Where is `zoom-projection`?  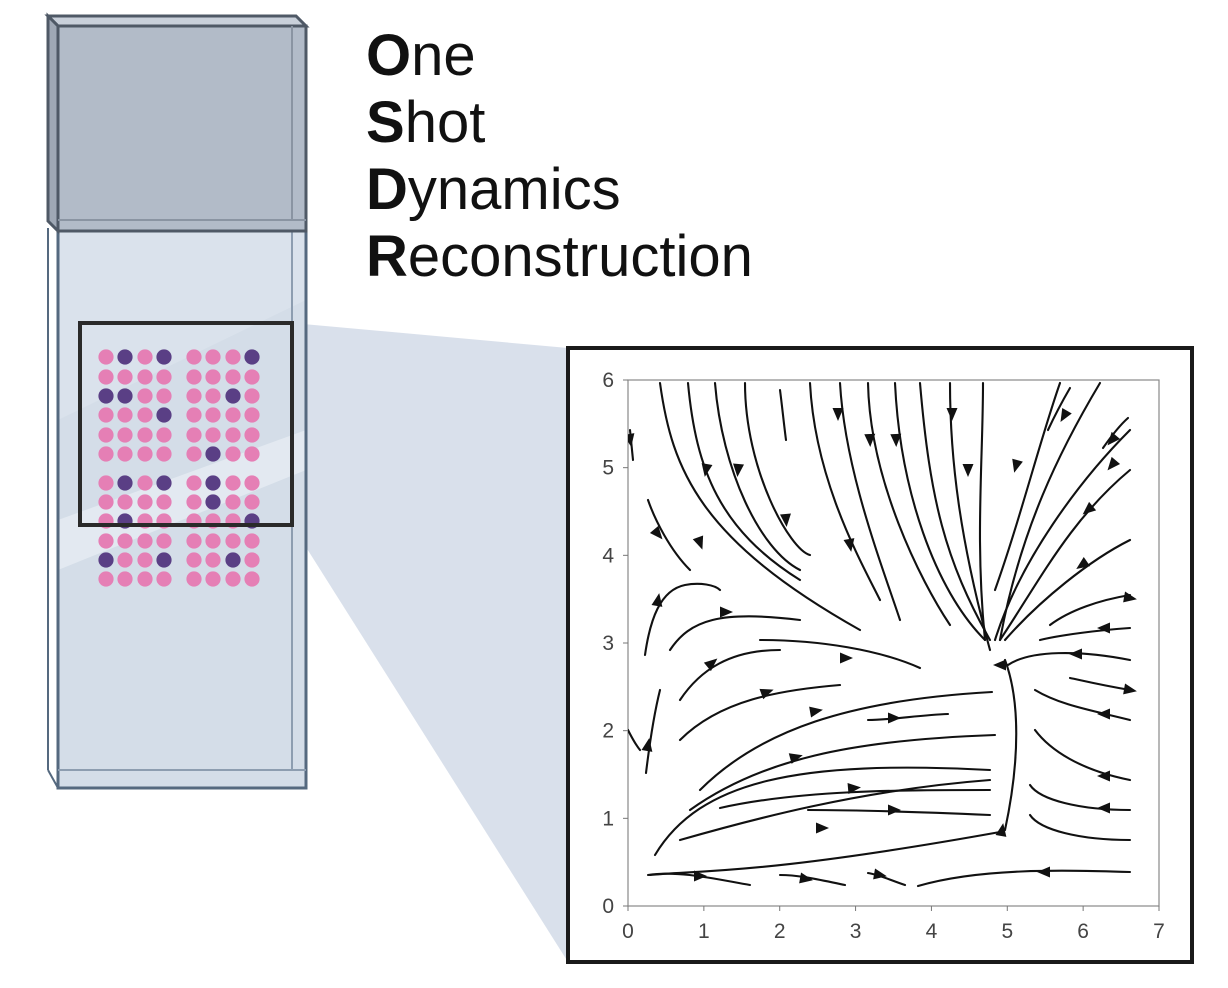
zoom-projection is located at coordinates (430, 642).